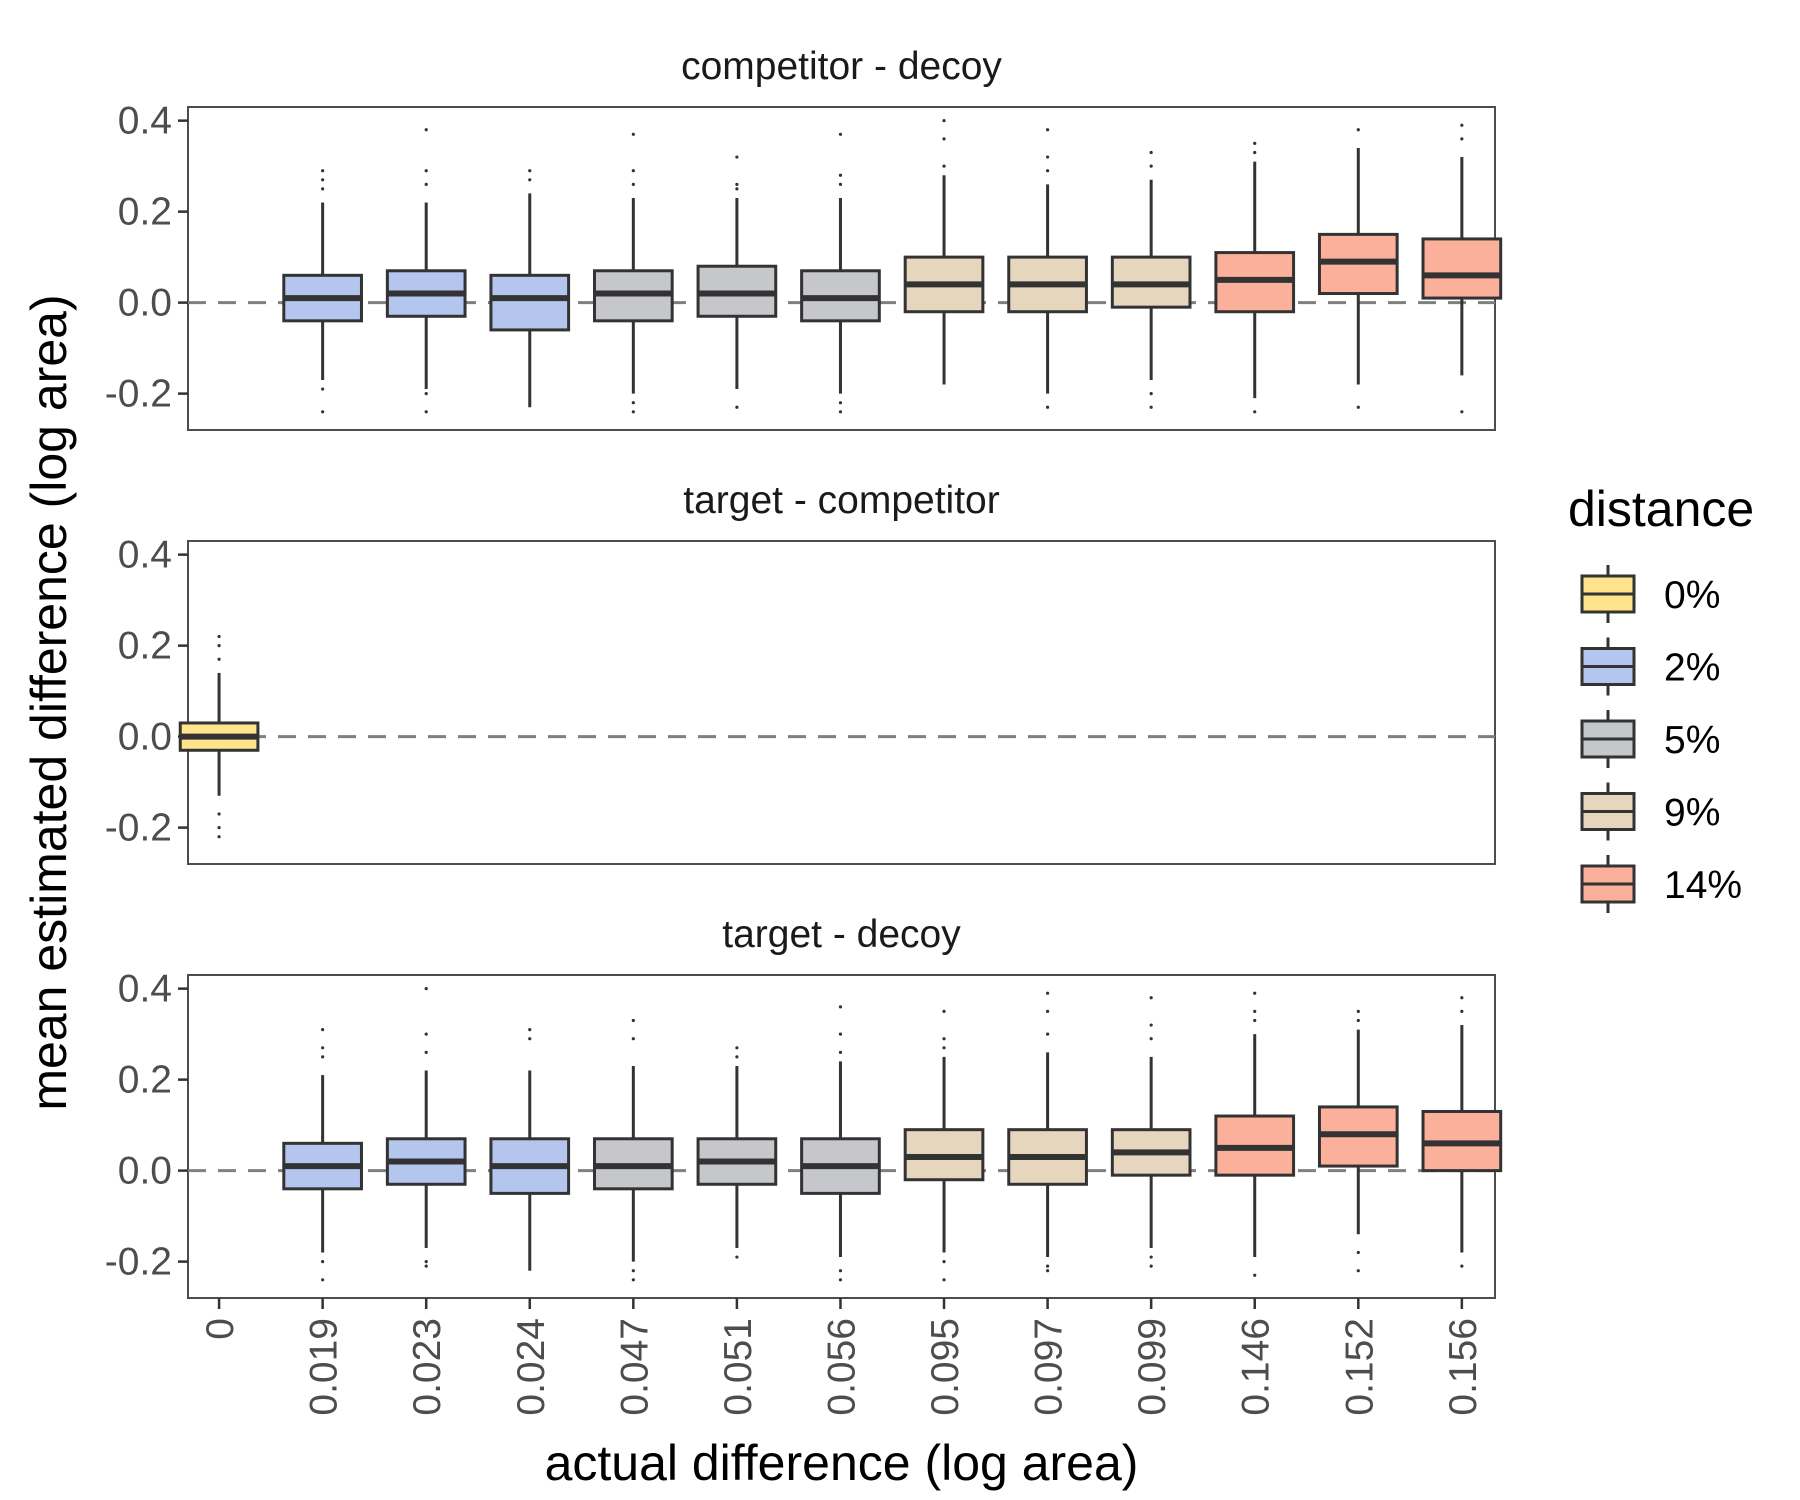 Image resolution: width=1800 pixels, height=1500 pixels. What do you see at coordinates (1358, 1141) in the screenshot?
I see `box-0.152` at bounding box center [1358, 1141].